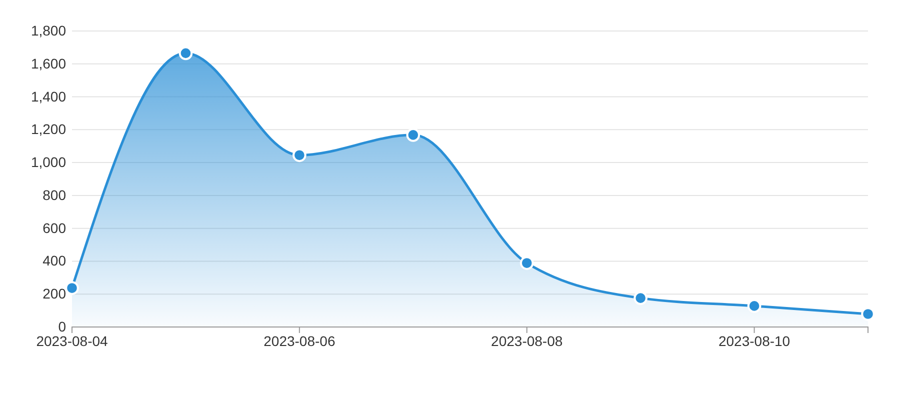 The height and width of the screenshot is (400, 900). Describe the element at coordinates (754, 340) in the screenshot. I see `x-tick-label: 2023-08-10` at that location.